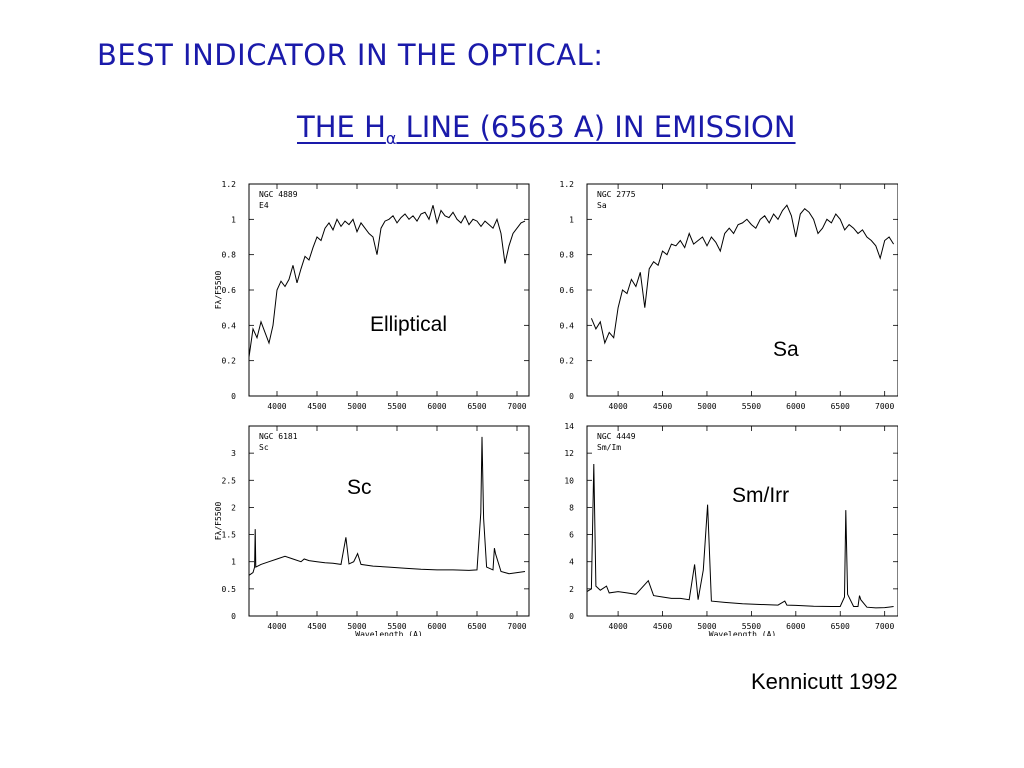  Describe the element at coordinates (706, 406) in the screenshot. I see `x-tick-label-1-2: 5000` at that location.